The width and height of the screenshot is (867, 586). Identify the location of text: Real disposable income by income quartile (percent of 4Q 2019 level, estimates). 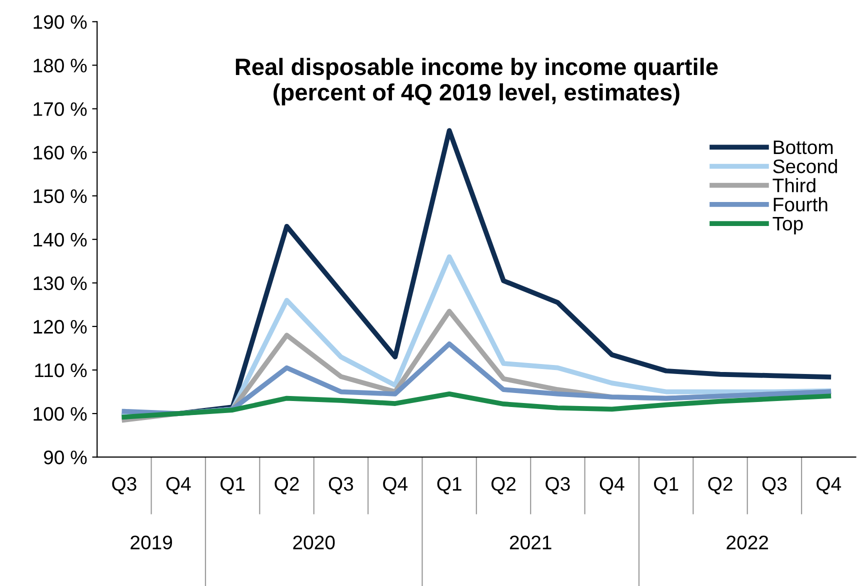
(477, 82).